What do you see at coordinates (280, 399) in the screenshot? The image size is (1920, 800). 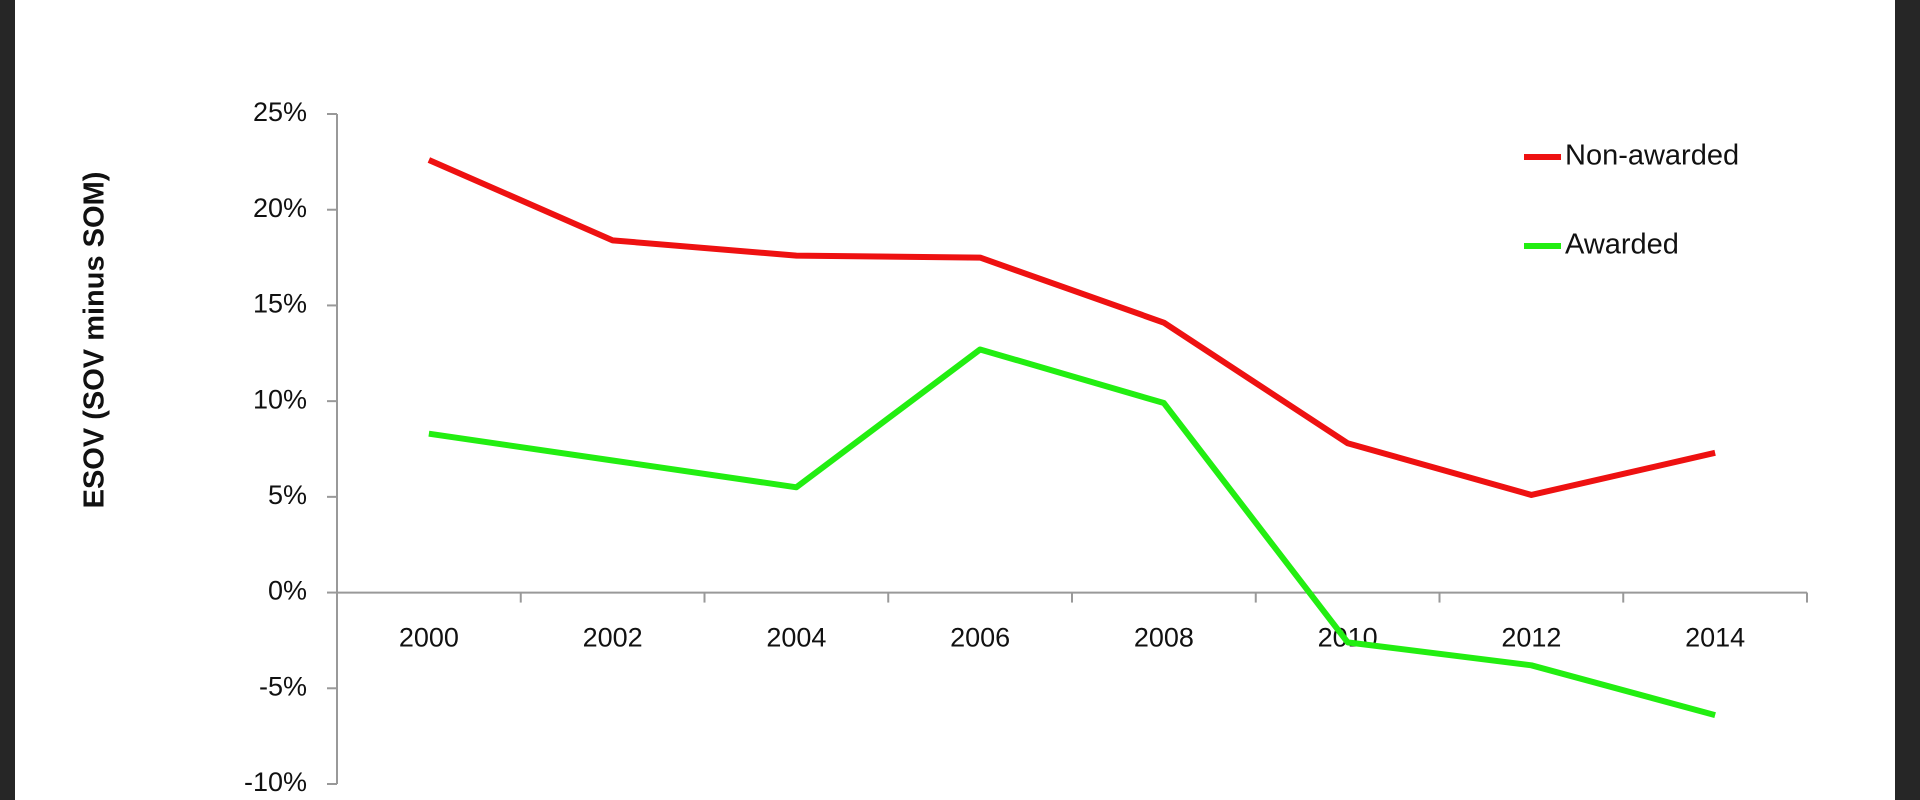 I see `y-tick-label: 10%` at bounding box center [280, 399].